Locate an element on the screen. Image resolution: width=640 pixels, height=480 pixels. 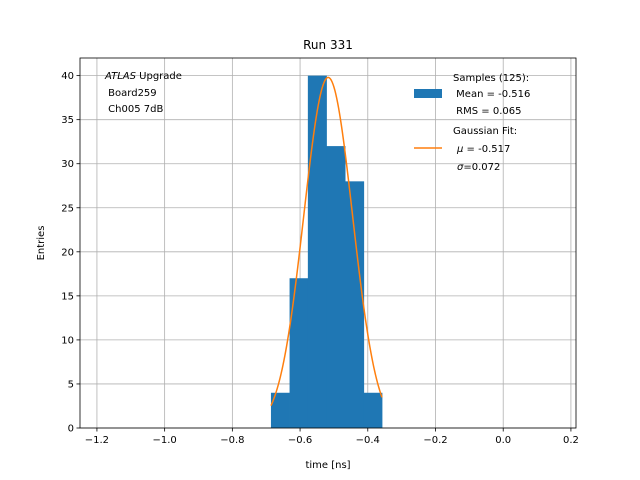
legend-mu-symbol: μ is located at coordinates (459, 149).